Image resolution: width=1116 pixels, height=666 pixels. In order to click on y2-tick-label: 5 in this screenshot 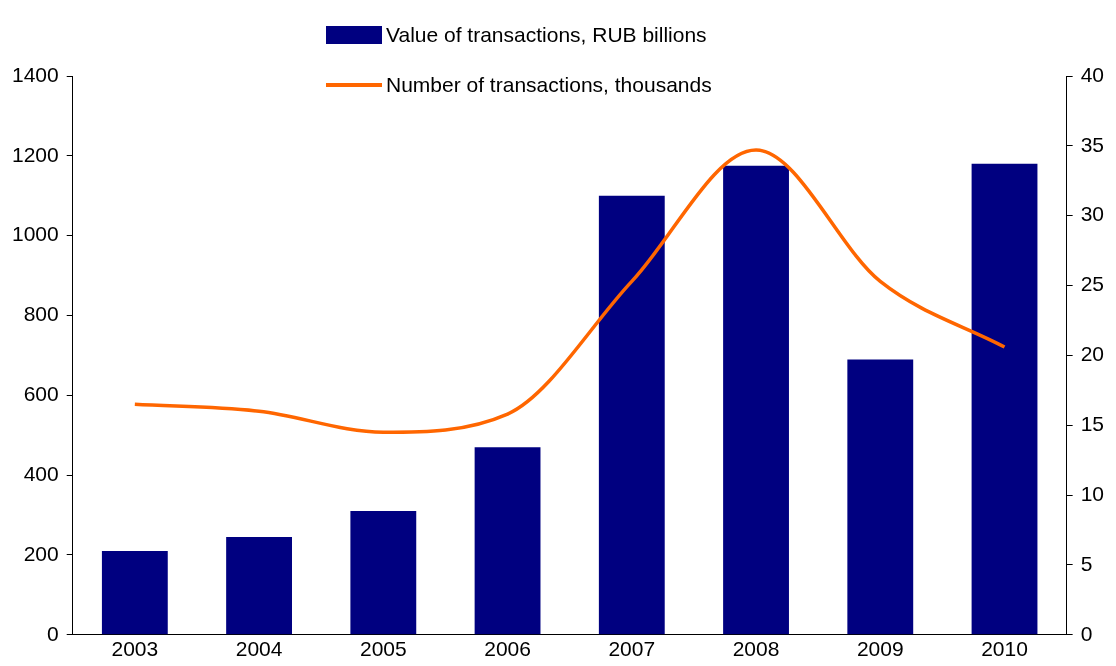, I will do `click(1086, 563)`.